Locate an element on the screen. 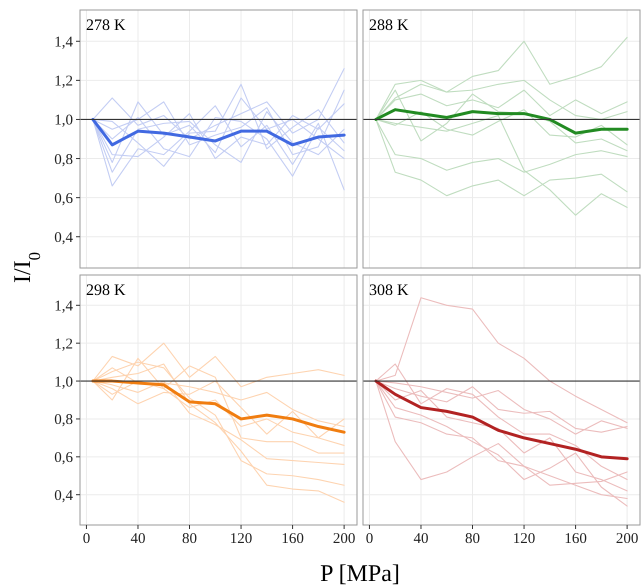  chart-title: 308 K is located at coordinates (389, 290).